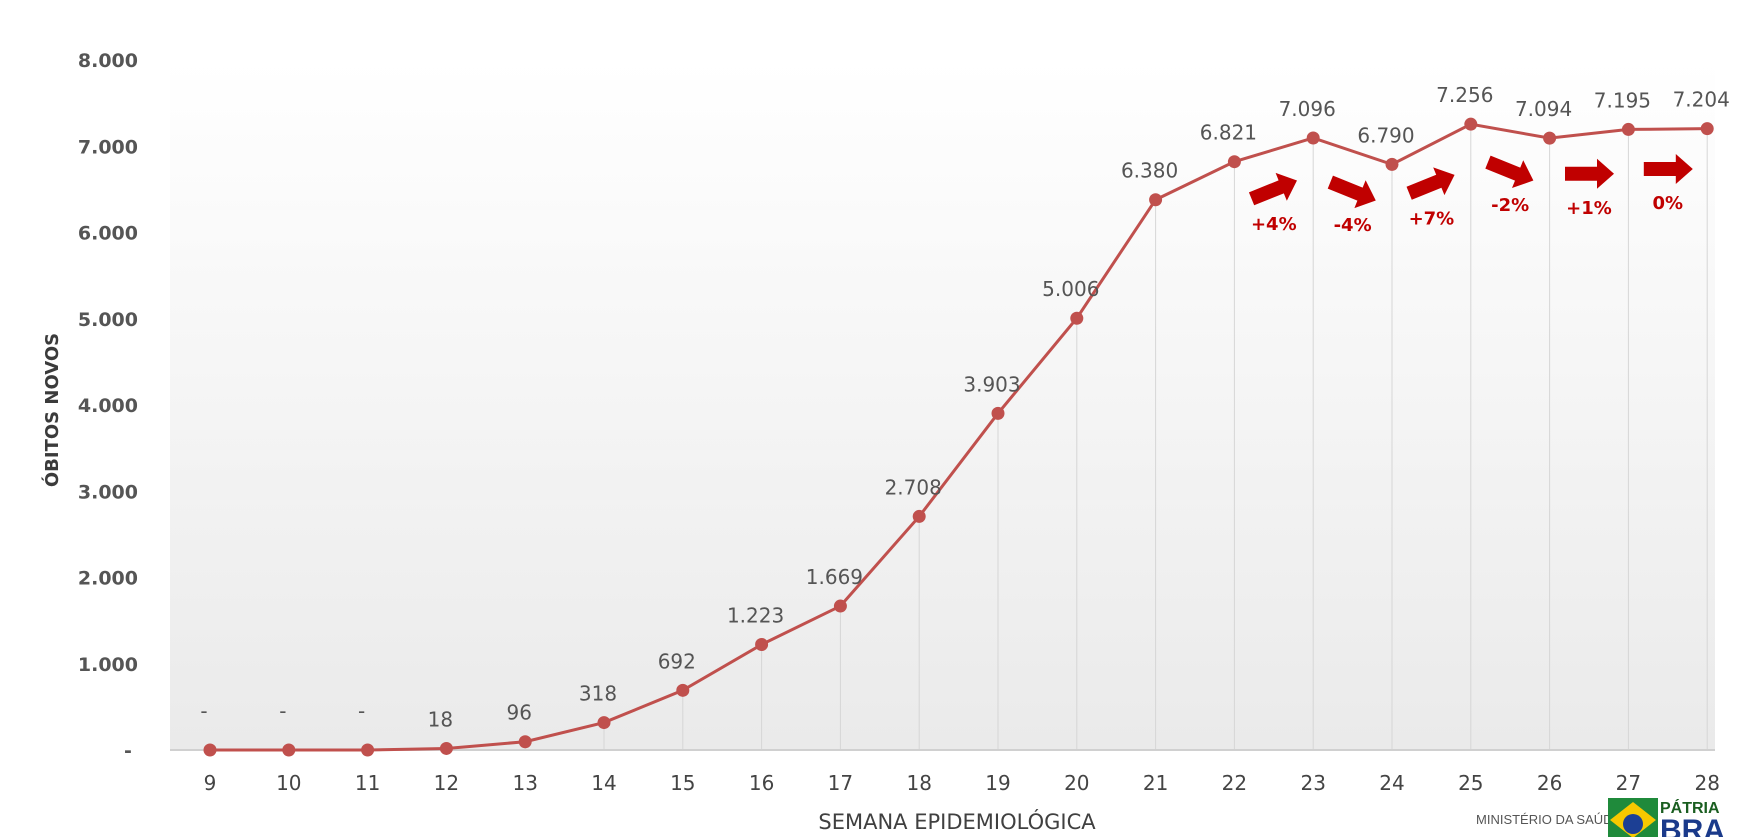 This screenshot has height=837, width=1754. Describe the element at coordinates (518, 713) in the screenshot. I see `data-label: 96` at that location.